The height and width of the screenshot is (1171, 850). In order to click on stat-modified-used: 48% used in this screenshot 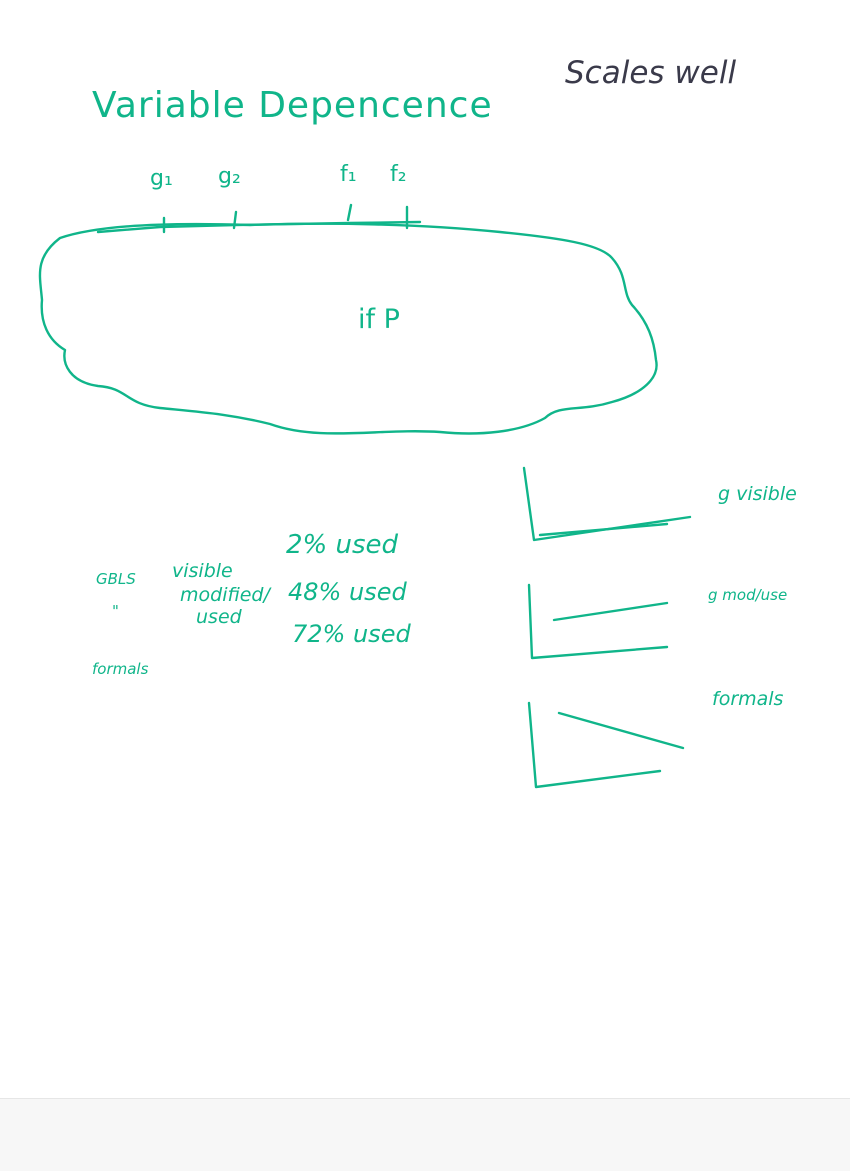, I will do `click(347, 592)`.